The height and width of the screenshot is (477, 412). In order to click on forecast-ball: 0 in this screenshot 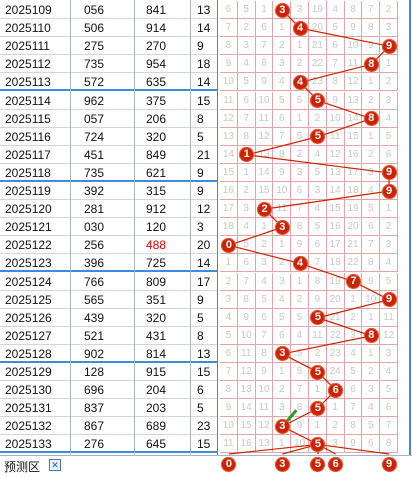, I will do `click(229, 464)`.